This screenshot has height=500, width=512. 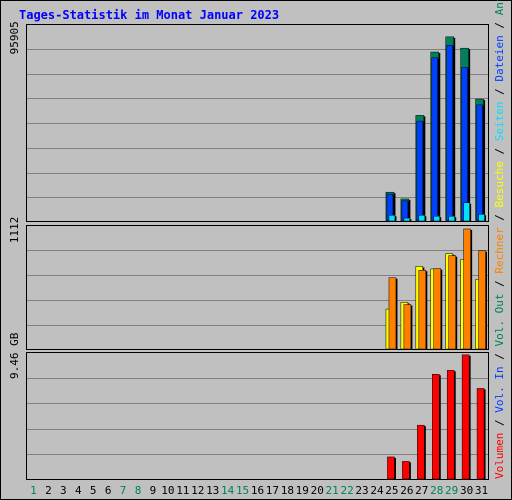 What do you see at coordinates (63, 490) in the screenshot?
I see `day-label: 3` at bounding box center [63, 490].